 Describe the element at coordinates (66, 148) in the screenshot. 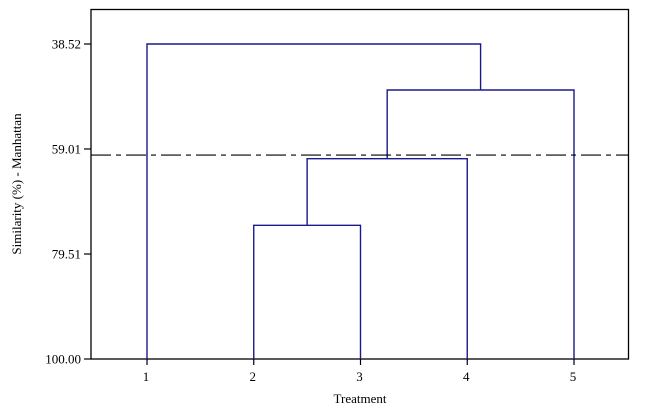

I see `y-tick-label: 59.01` at that location.